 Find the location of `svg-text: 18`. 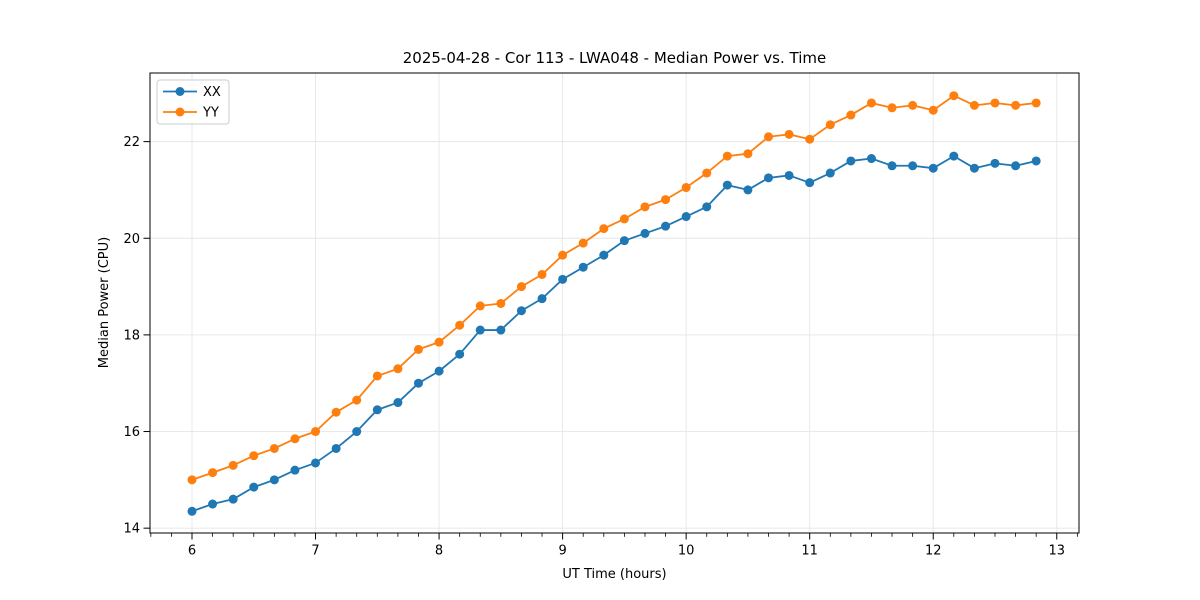

svg-text: 18 is located at coordinates (131, 335).